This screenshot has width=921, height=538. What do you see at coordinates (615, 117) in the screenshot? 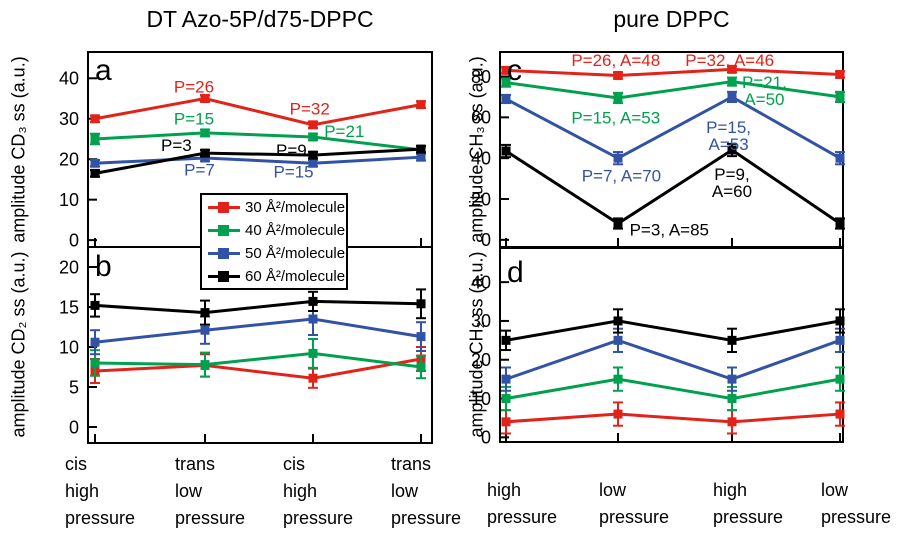
I see `point-annotation: P=15, A=53` at bounding box center [615, 117].